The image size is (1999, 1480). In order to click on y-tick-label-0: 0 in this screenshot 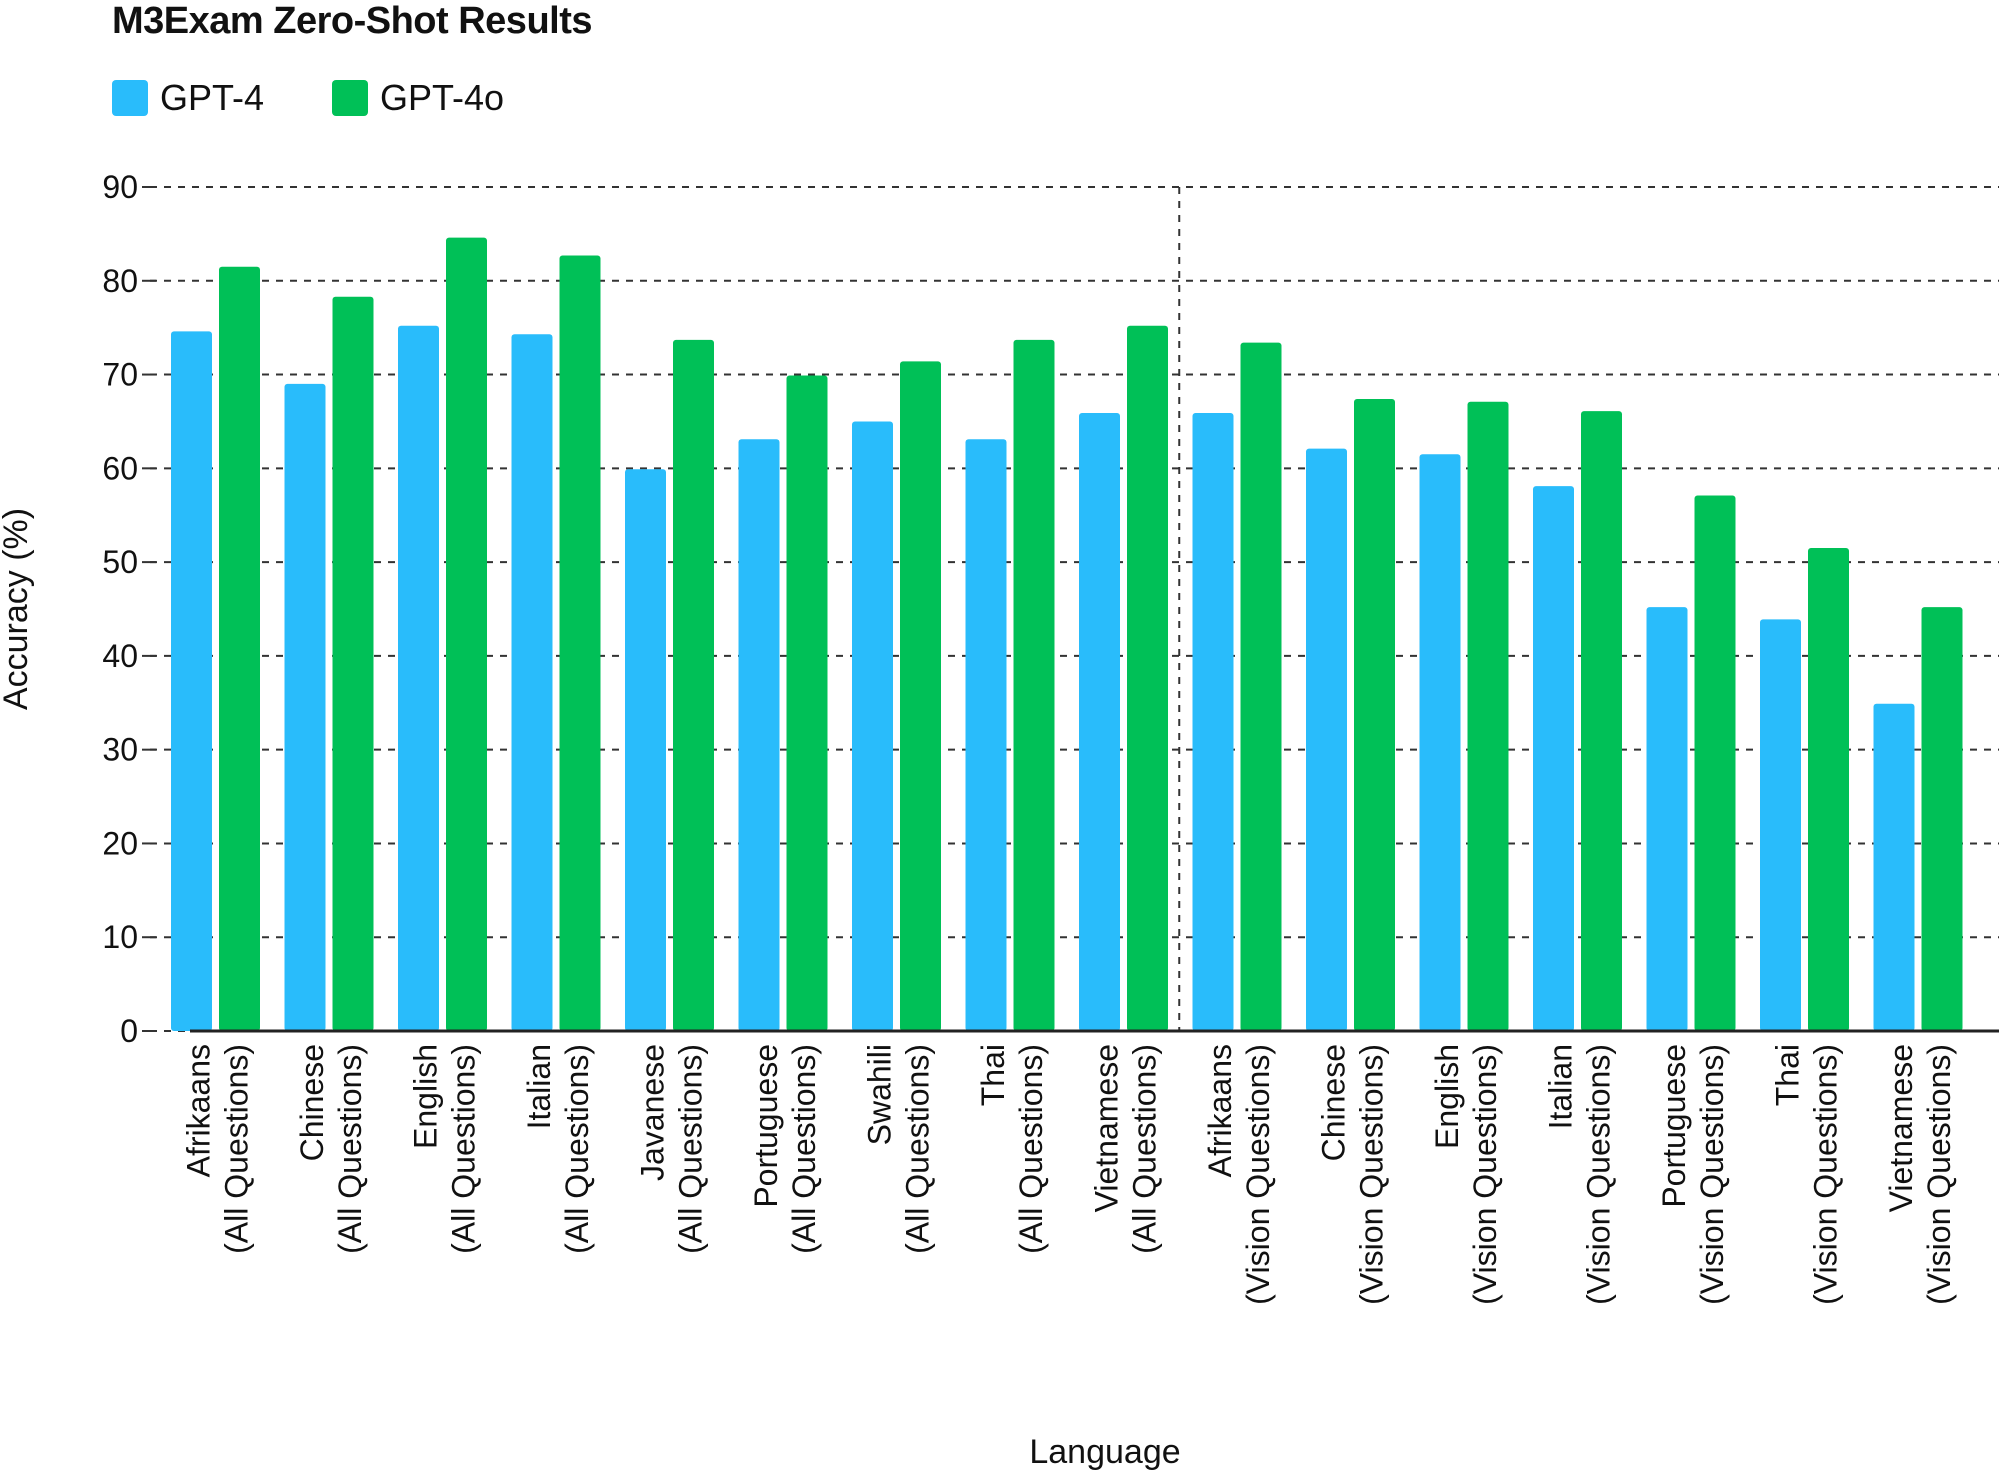, I will do `click(129, 1031)`.